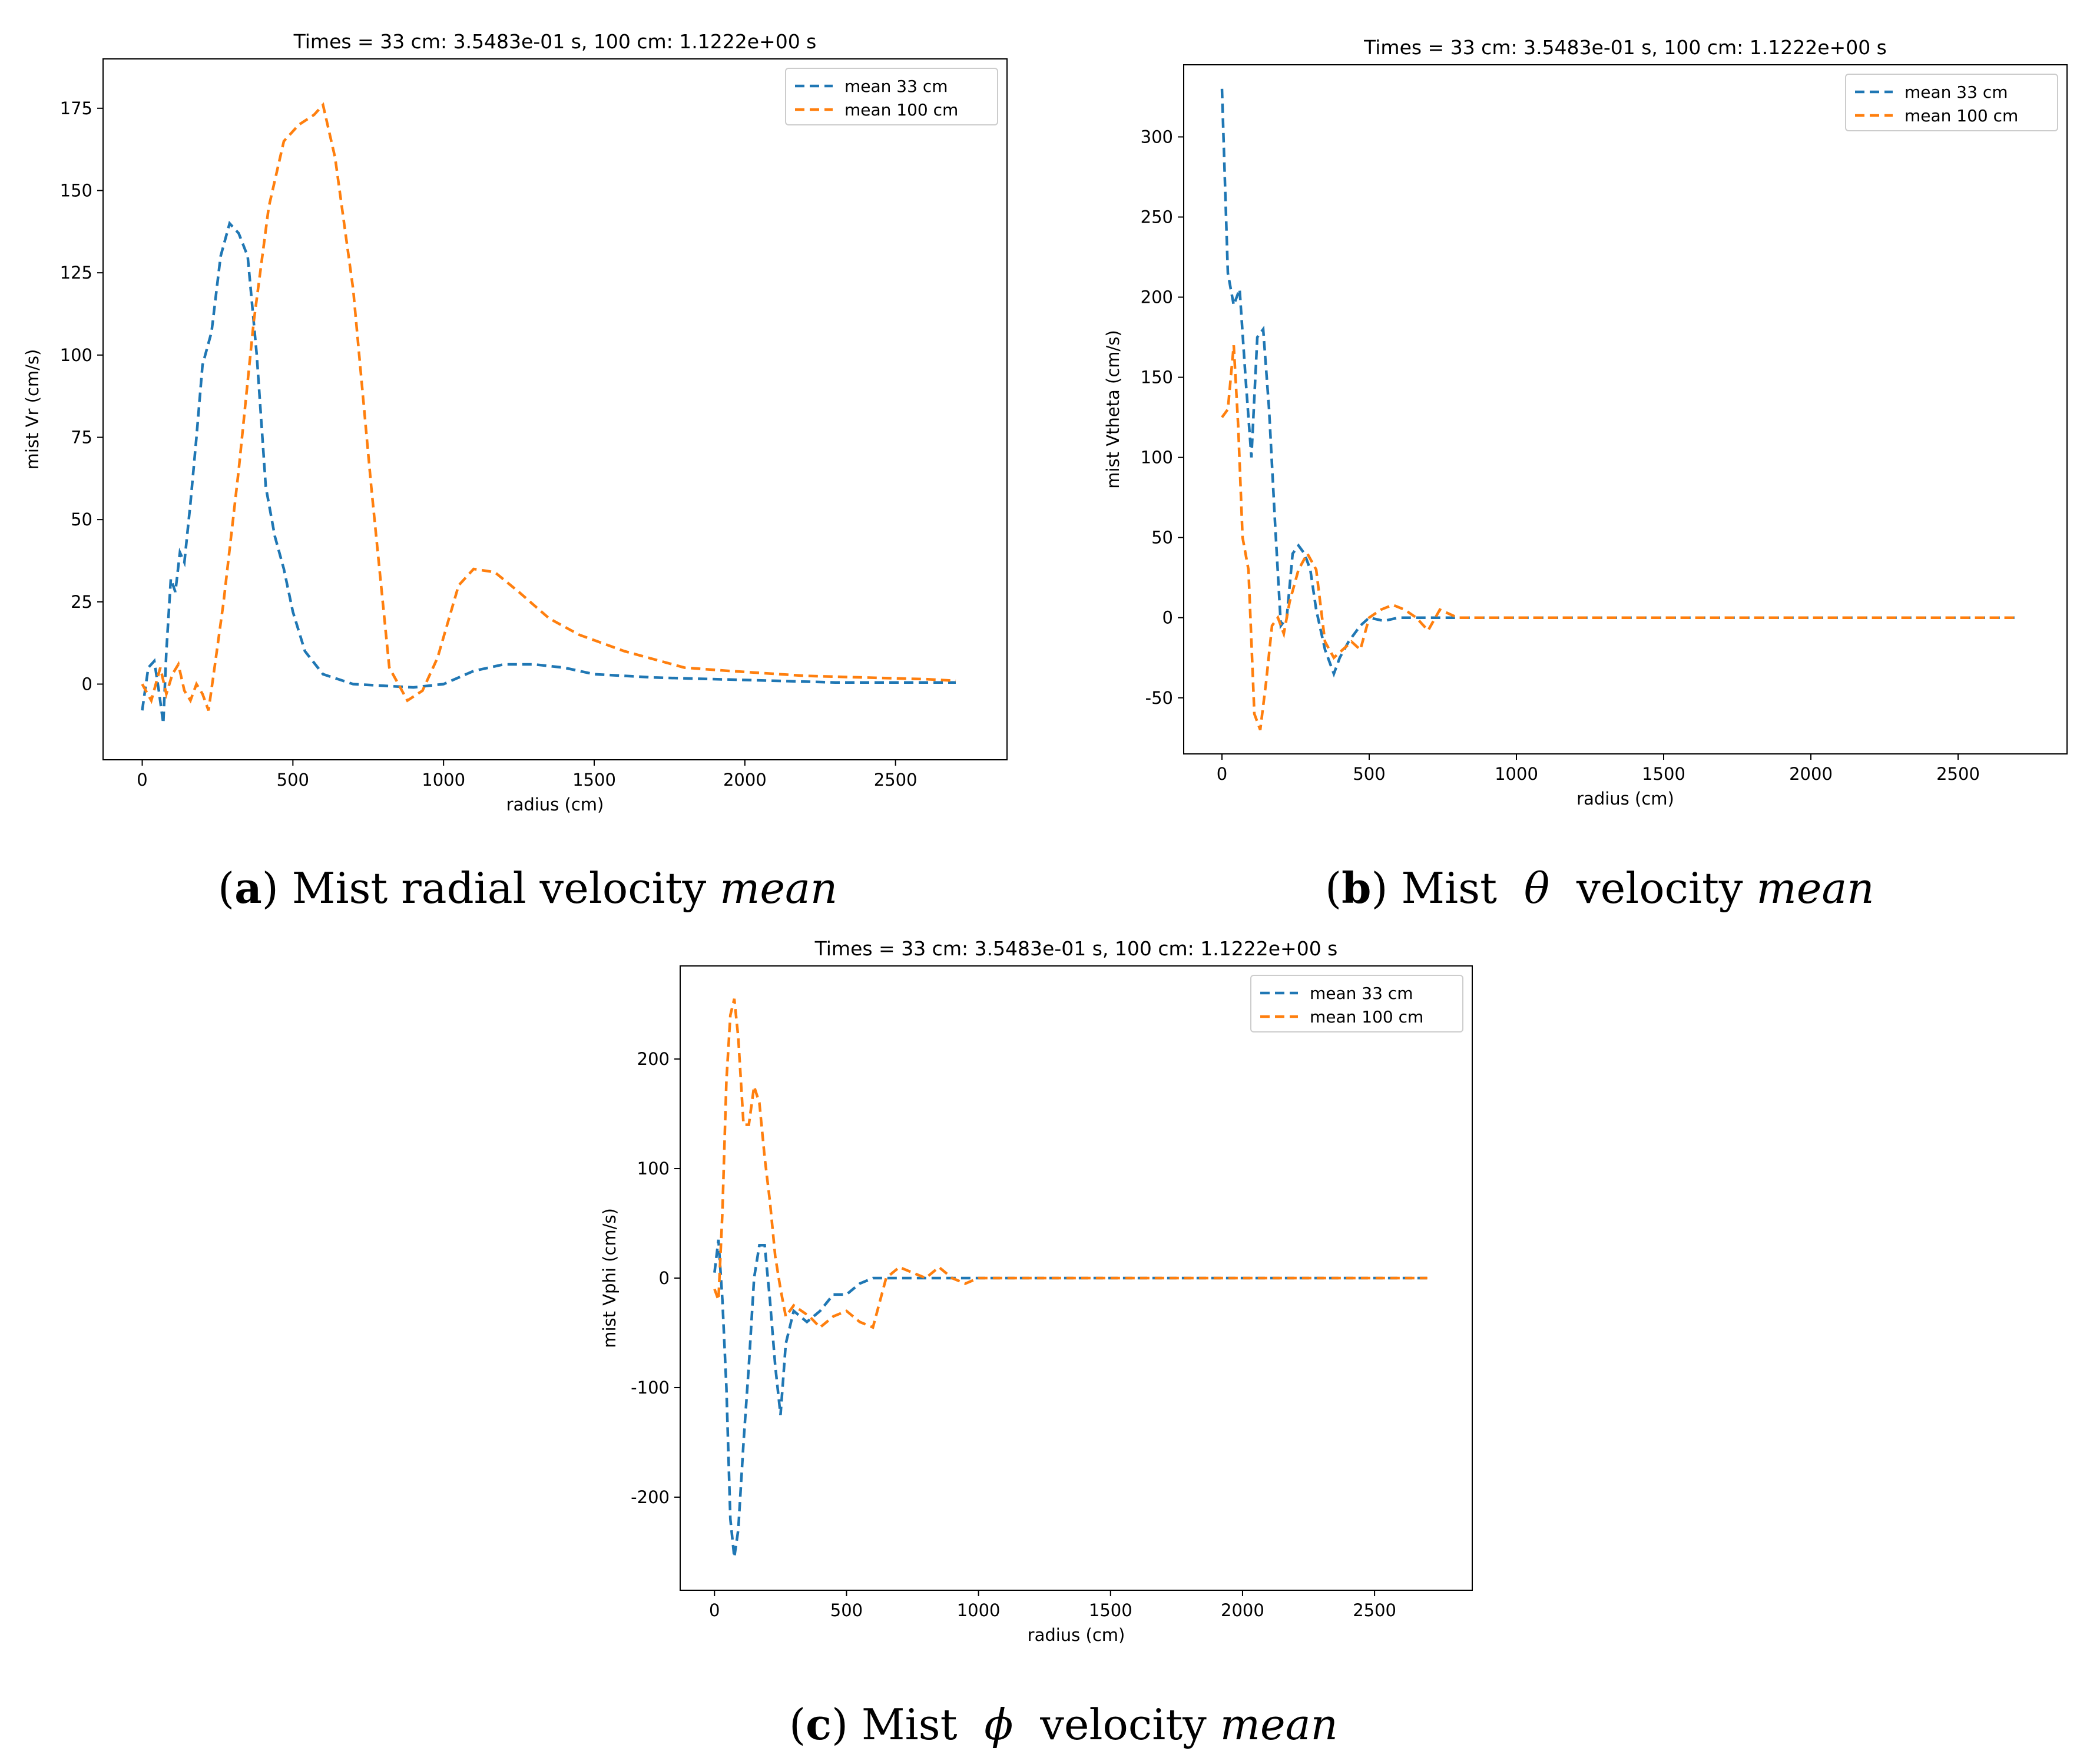  Describe the element at coordinates (528, 888) in the screenshot. I see `caption-a: (a) Mist radial velocity mean` at that location.